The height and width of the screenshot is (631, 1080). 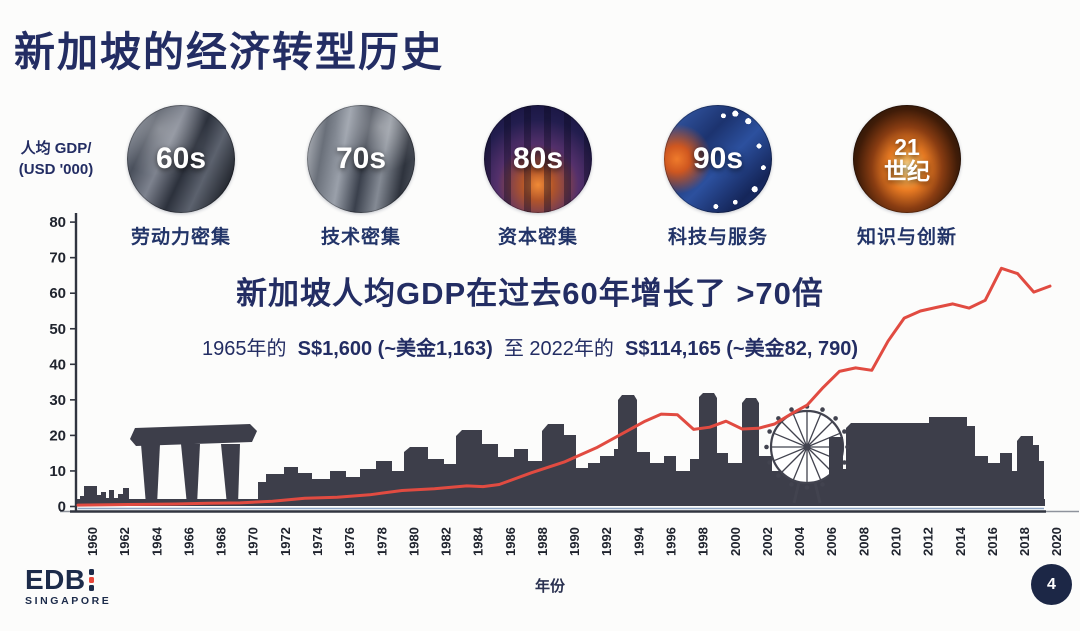 What do you see at coordinates (57, 471) in the screenshot?
I see `y-tick-label: 10` at bounding box center [57, 471].